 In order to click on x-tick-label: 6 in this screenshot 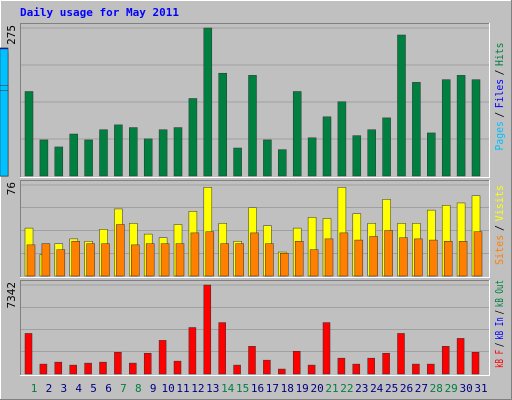, I will do `click(108, 388)`.